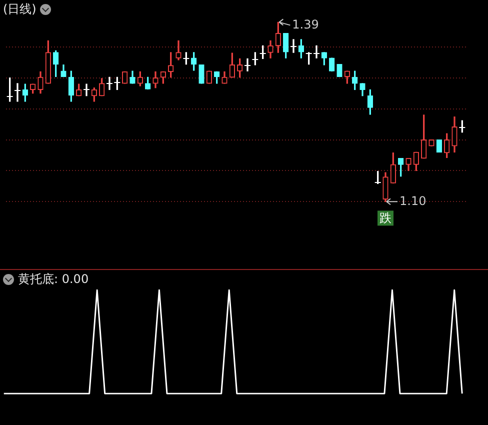  I want to click on chart-title: (日线), so click(19, 9).